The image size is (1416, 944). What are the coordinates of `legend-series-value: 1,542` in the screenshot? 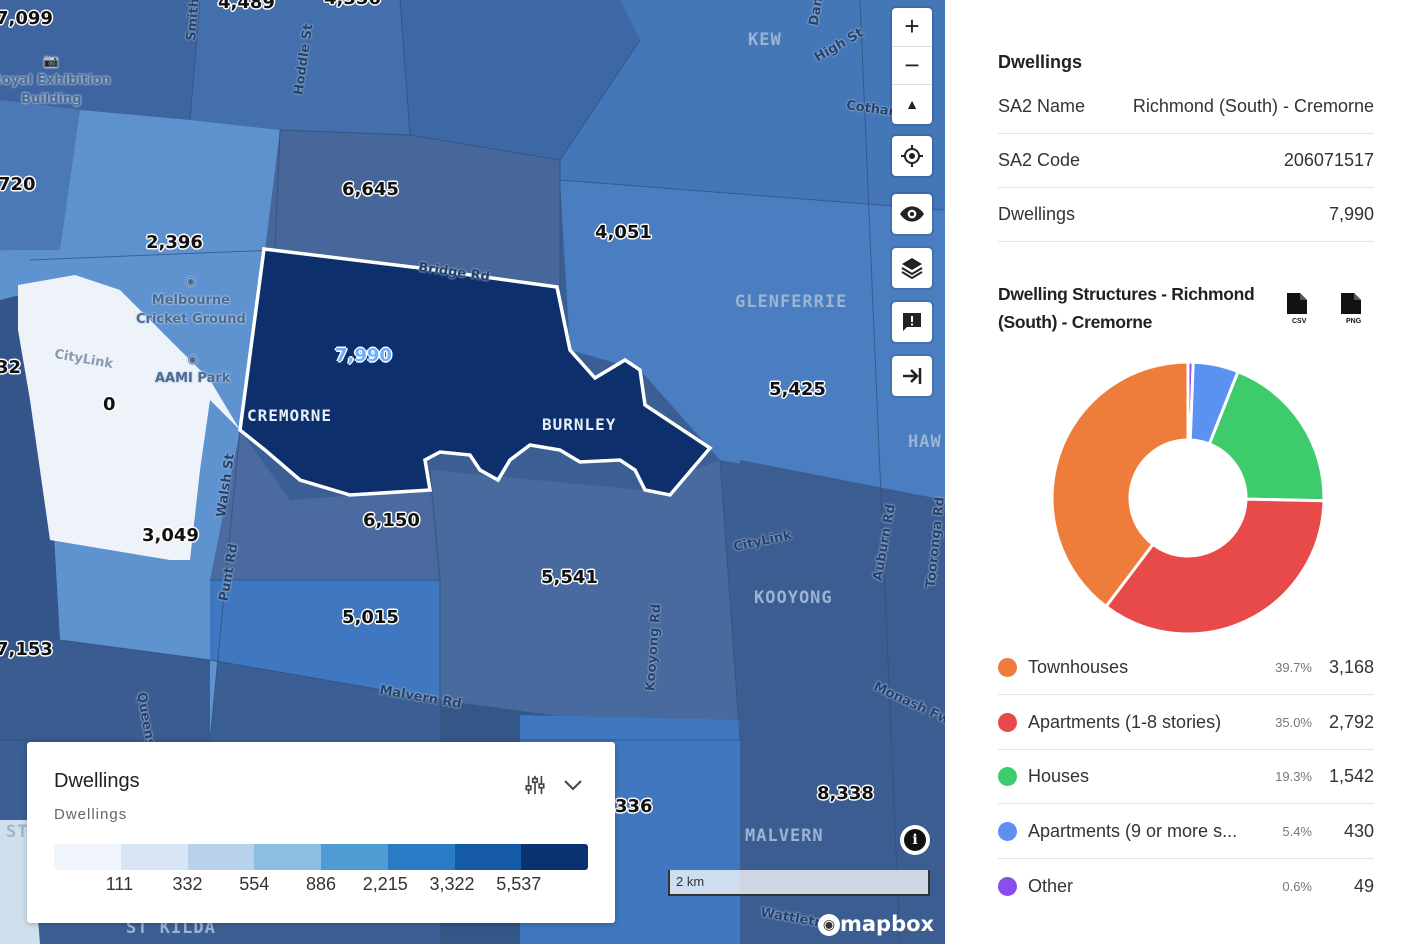 It's located at (1351, 776).